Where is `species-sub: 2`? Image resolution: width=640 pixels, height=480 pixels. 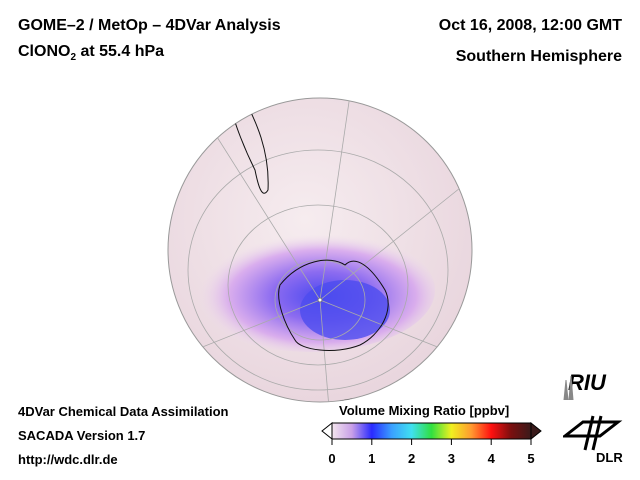
species-sub: 2 is located at coordinates (73, 58).